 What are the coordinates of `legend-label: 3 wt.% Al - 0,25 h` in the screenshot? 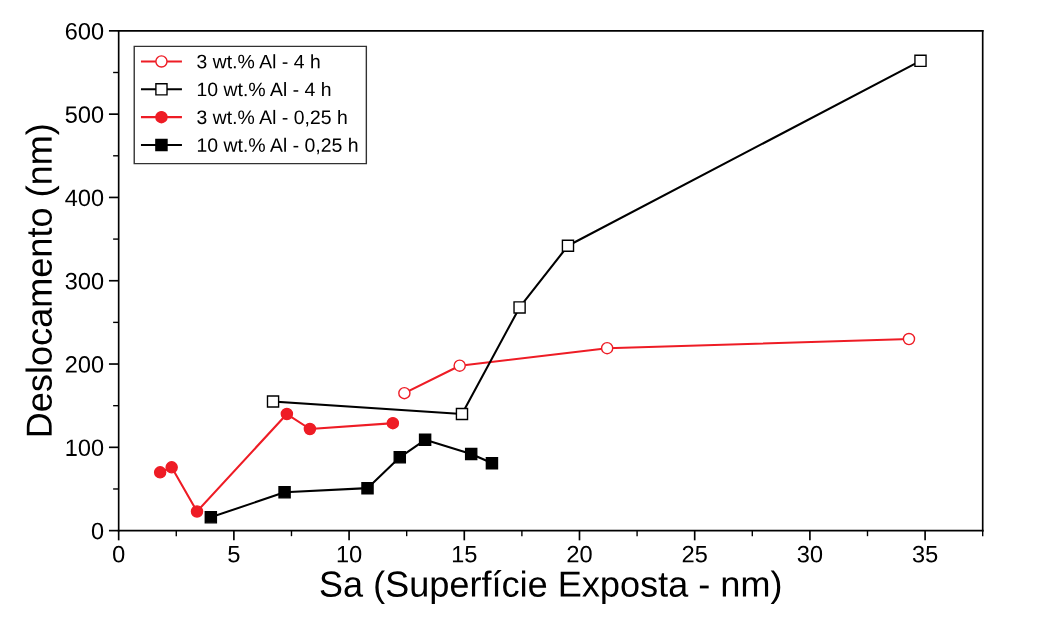 It's located at (272, 118).